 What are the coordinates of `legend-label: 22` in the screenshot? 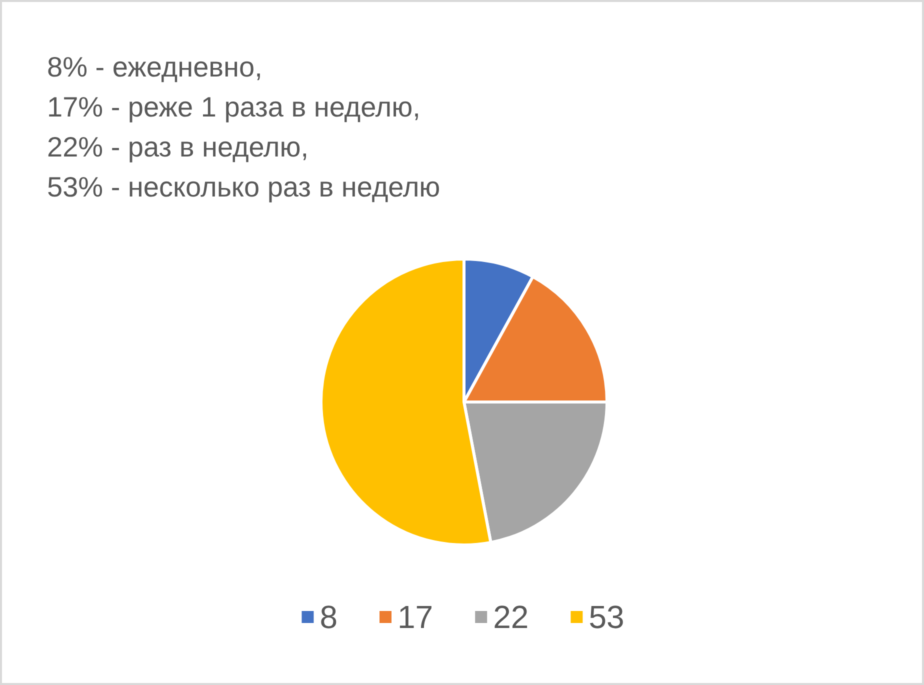 It's located at (511, 617).